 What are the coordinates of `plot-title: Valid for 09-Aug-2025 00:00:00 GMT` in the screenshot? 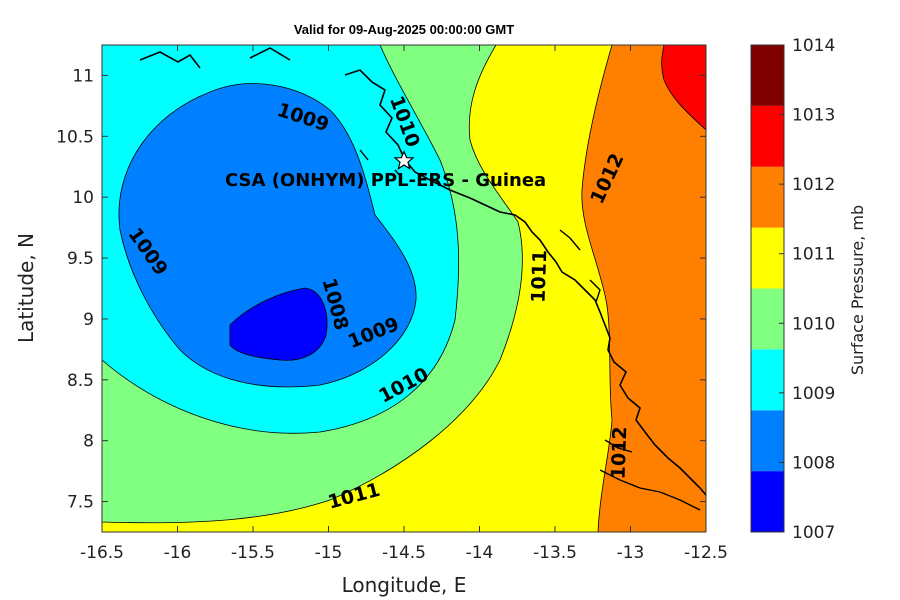 It's located at (404, 29).